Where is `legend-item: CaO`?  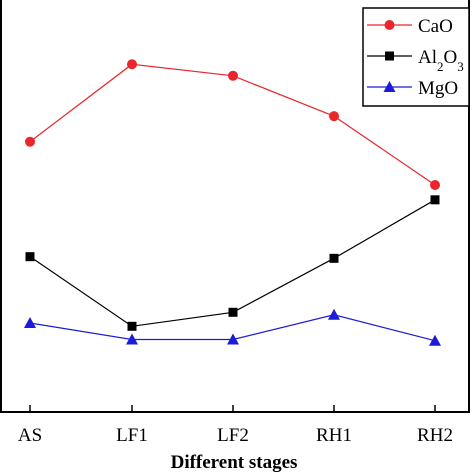 legend-item: CaO is located at coordinates (410, 26).